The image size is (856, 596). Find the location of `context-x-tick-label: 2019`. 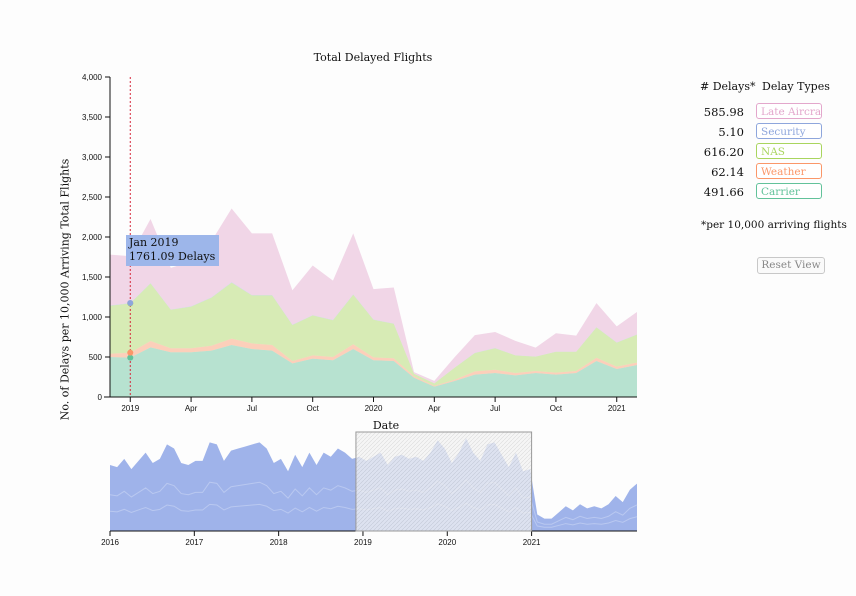

context-x-tick-label: 2019 is located at coordinates (363, 542).